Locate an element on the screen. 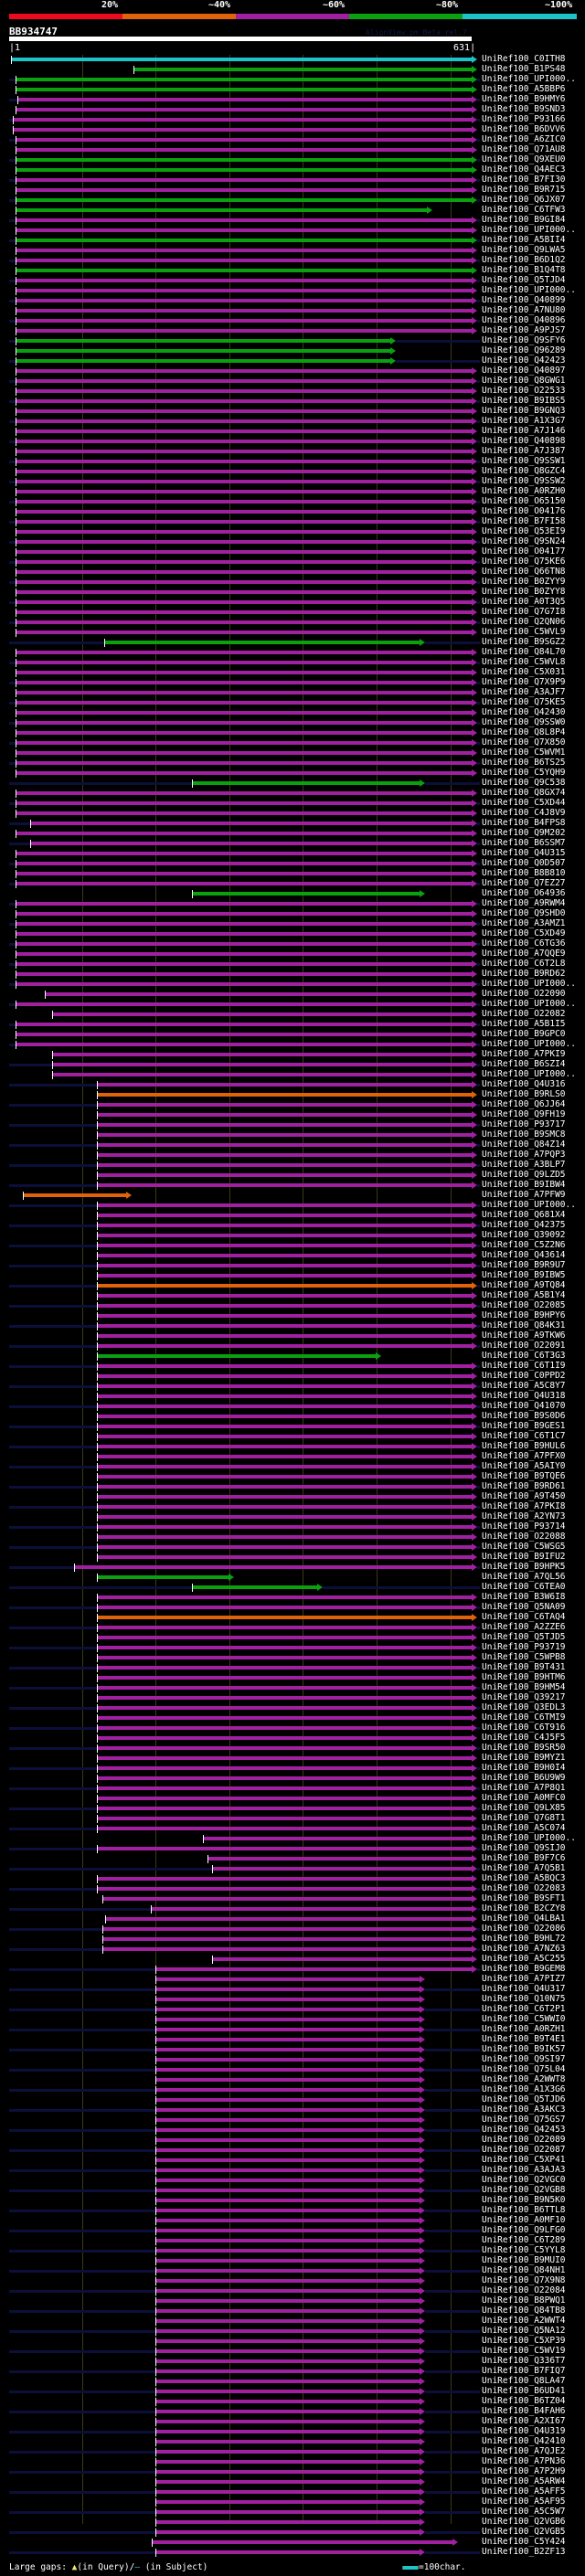 The width and height of the screenshot is (585, 2576). hit-label: UniRef100_Q2VGC0 is located at coordinates (524, 2180).